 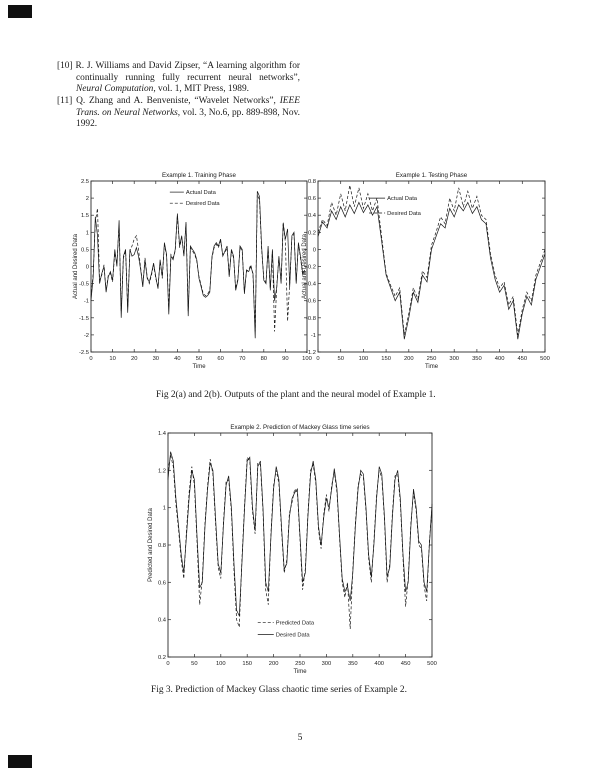 What do you see at coordinates (311, 285) in the screenshot?
I see `svg-text: -0.4` at bounding box center [311, 285].